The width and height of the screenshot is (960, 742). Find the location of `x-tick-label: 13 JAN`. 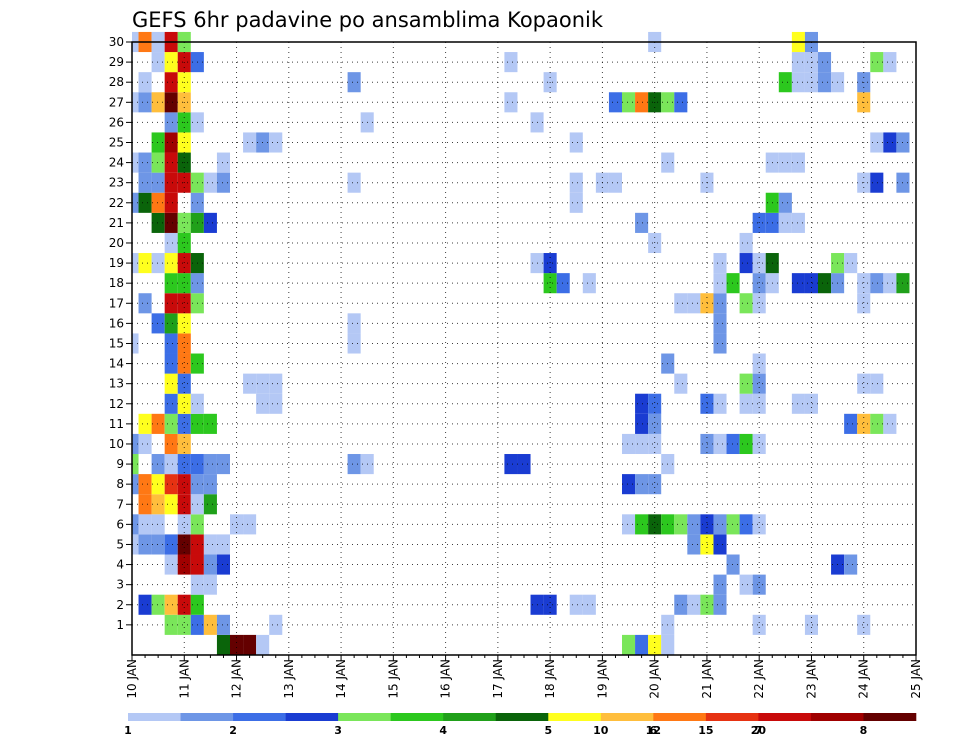

x-tick-label: 13 JAN is located at coordinates (289, 679).